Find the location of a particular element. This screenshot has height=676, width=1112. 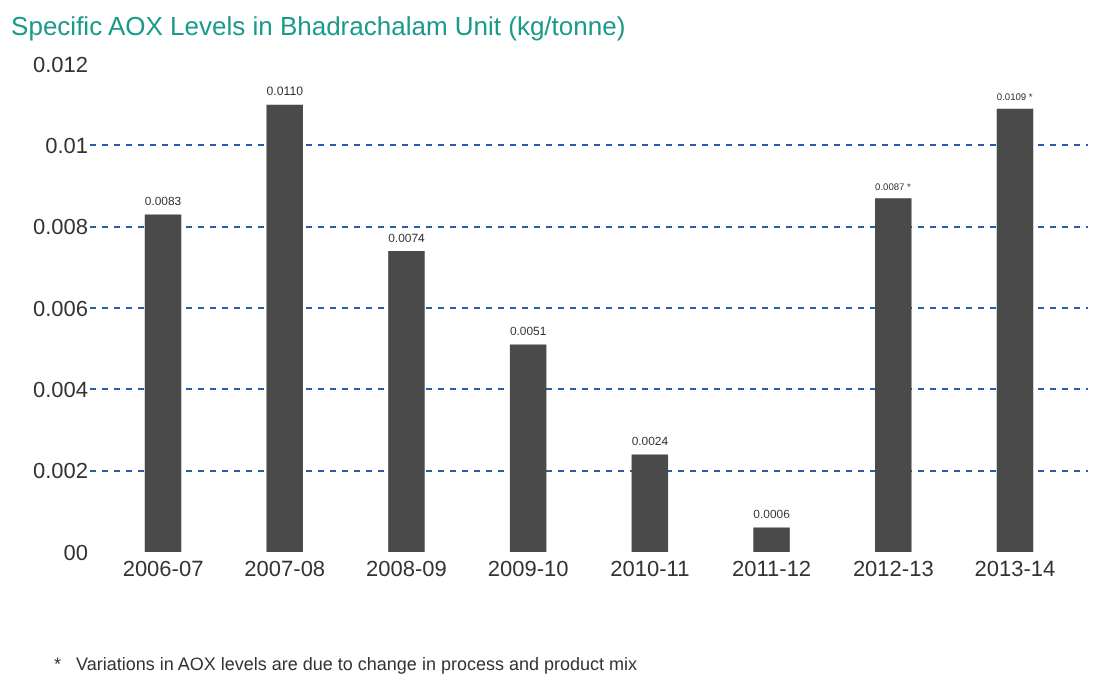

y-tick-label: 0.006 is located at coordinates (60, 309).